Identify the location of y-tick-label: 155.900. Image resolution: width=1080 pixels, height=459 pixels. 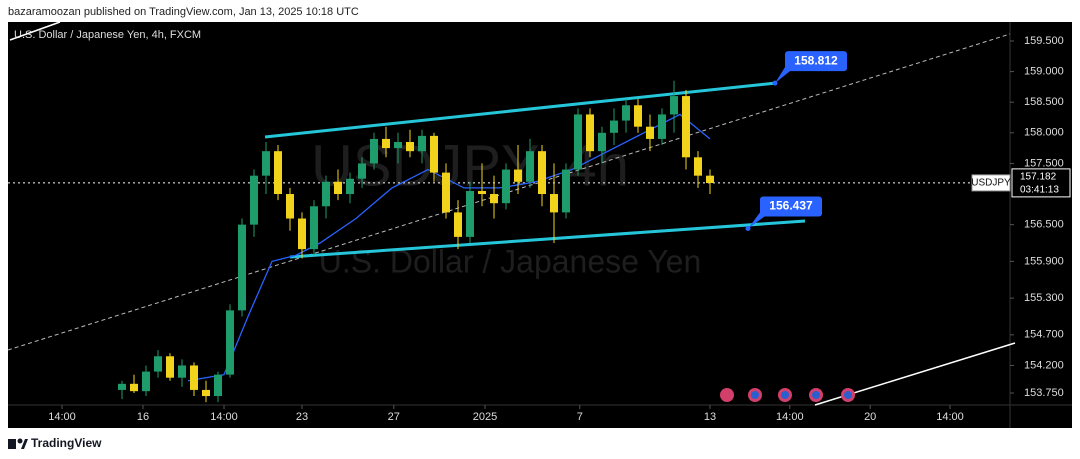
(1044, 261).